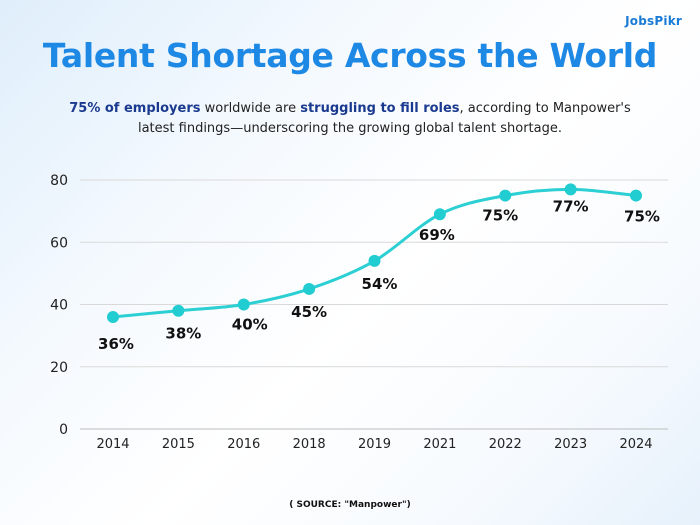 The height and width of the screenshot is (525, 700). I want to click on y-tick-label: 60, so click(59, 243).